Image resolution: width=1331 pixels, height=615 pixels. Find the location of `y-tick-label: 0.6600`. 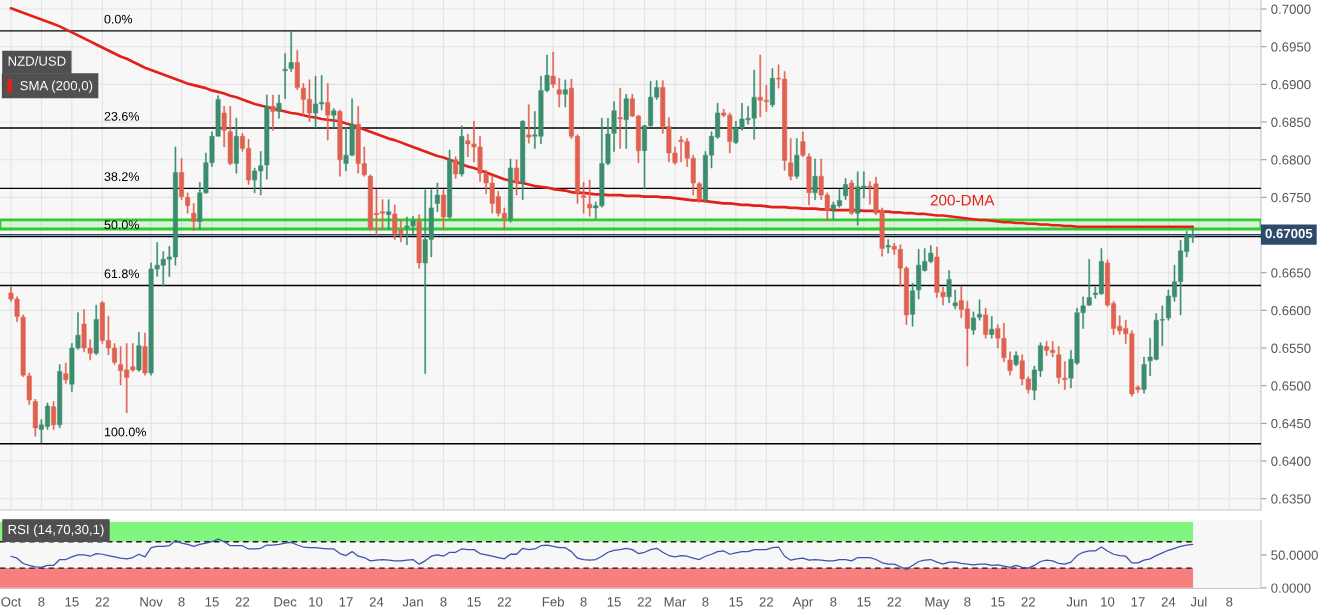

y-tick-label: 0.6600 is located at coordinates (1291, 310).